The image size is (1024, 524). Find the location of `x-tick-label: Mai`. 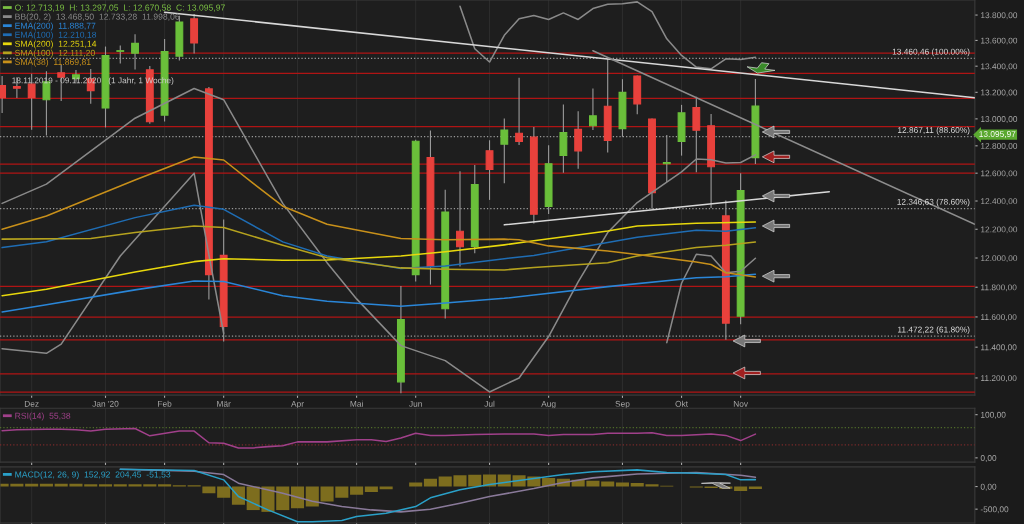

x-tick-label: Mai is located at coordinates (356, 403).